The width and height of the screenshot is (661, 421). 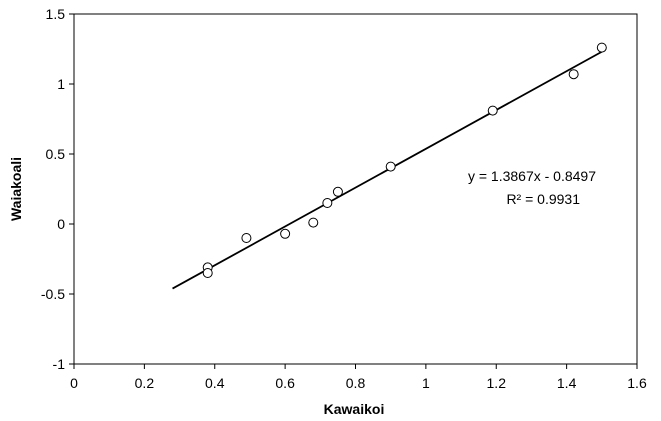 What do you see at coordinates (61, 84) in the screenshot?
I see `y-tick-label: 1` at bounding box center [61, 84].